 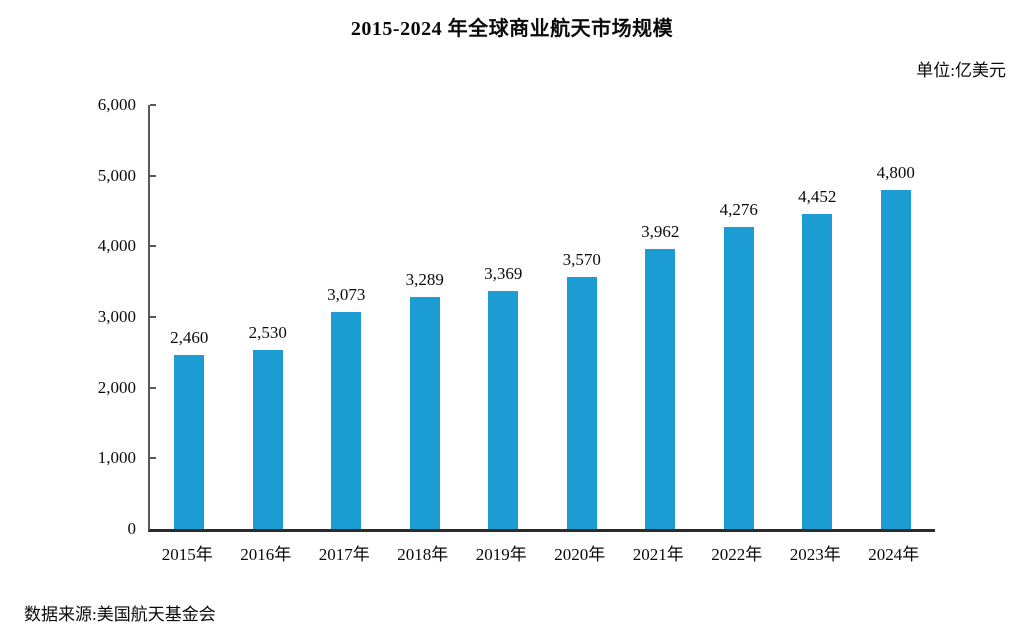 I want to click on bar-value-label: 4,452, so click(x=817, y=197).